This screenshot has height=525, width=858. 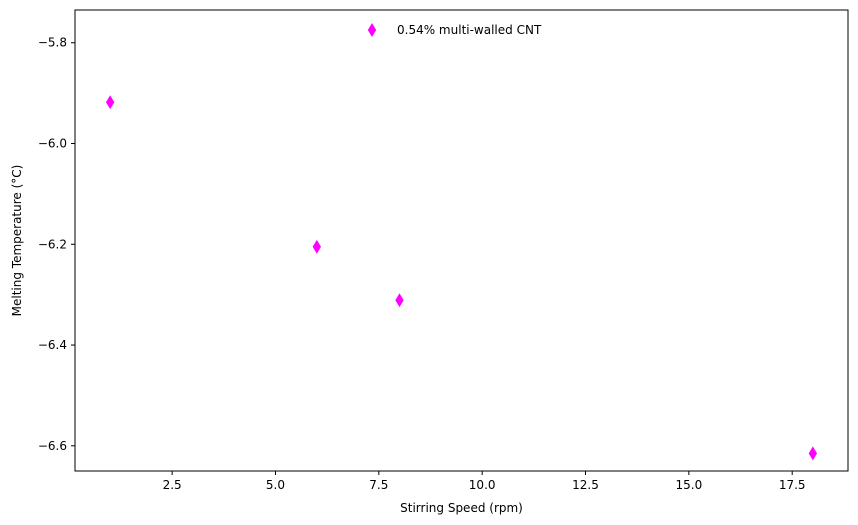 I want to click on y-tick-label: −5.8, so click(x=52, y=43).